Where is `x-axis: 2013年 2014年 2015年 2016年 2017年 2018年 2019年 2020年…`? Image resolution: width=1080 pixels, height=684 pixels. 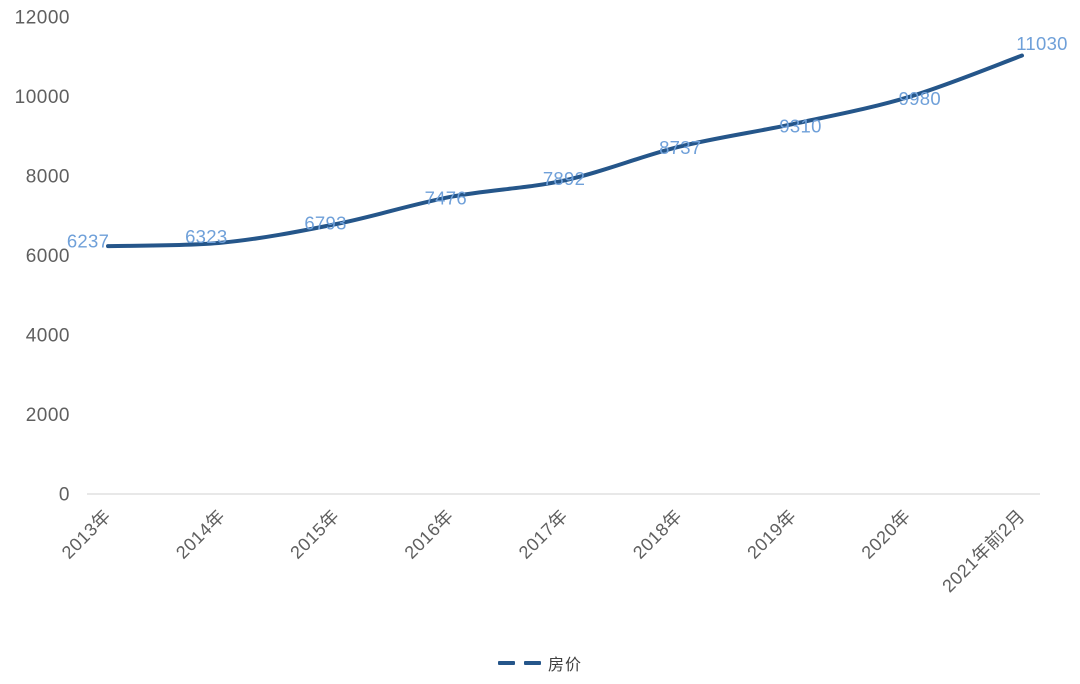 x-axis: 2013年 2014年 2015年 2016年 2017年 2018年 2019年 2020年… is located at coordinates (549, 545).